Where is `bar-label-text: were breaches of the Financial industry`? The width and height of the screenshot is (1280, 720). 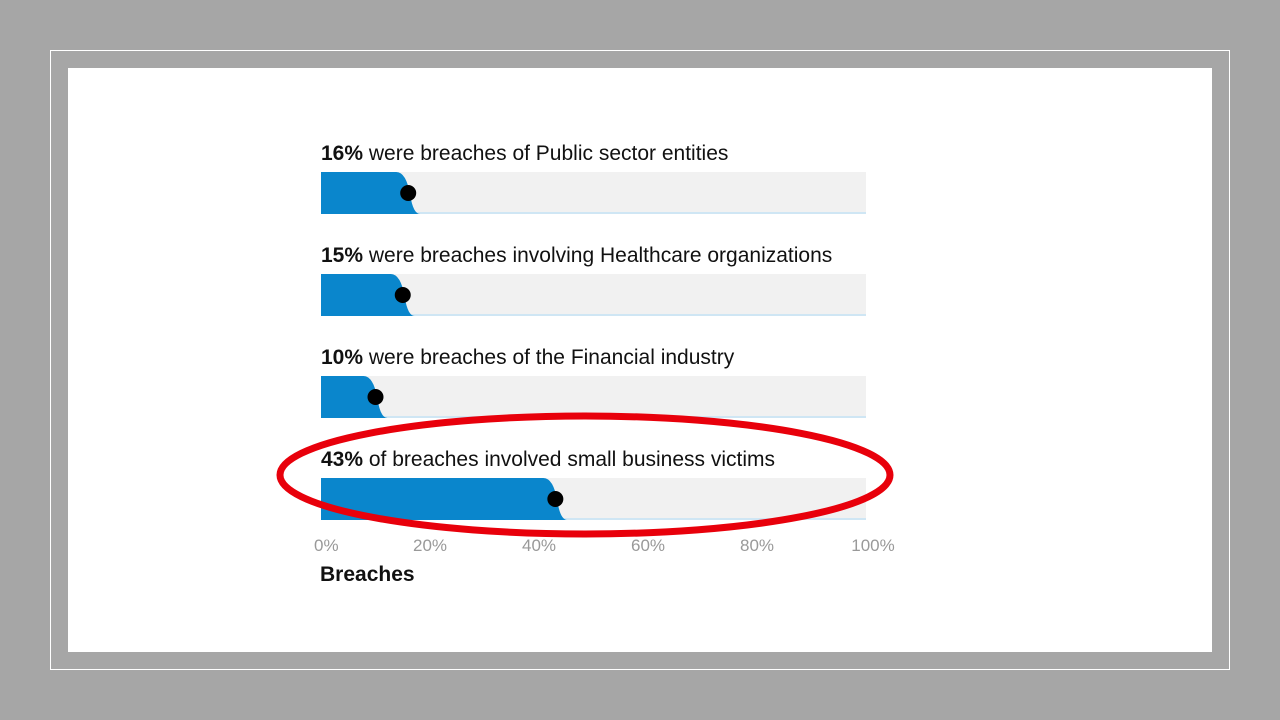 bar-label-text: were breaches of the Financial industry is located at coordinates (549, 357).